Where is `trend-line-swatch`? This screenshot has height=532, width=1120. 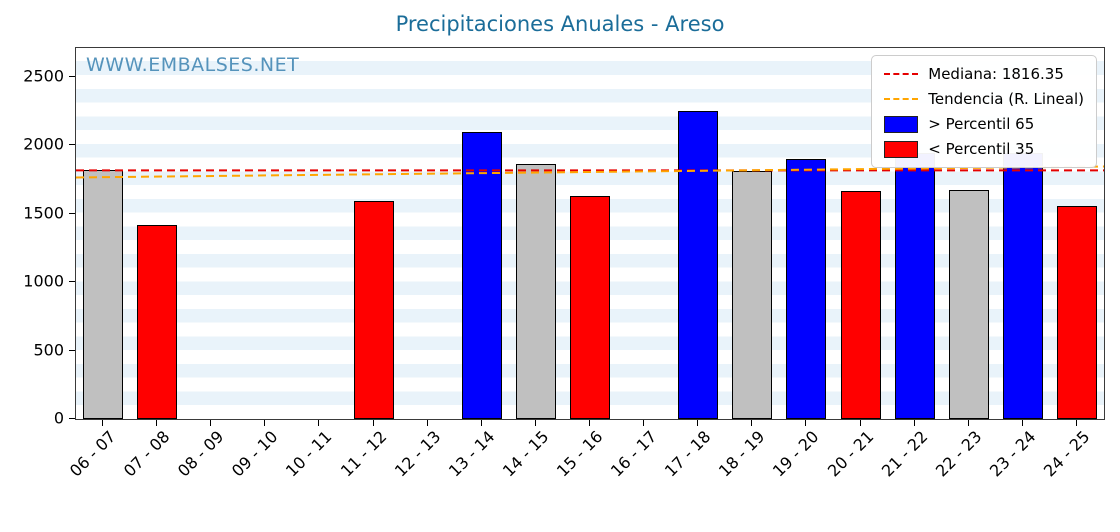
trend-line-swatch is located at coordinates (901, 99).